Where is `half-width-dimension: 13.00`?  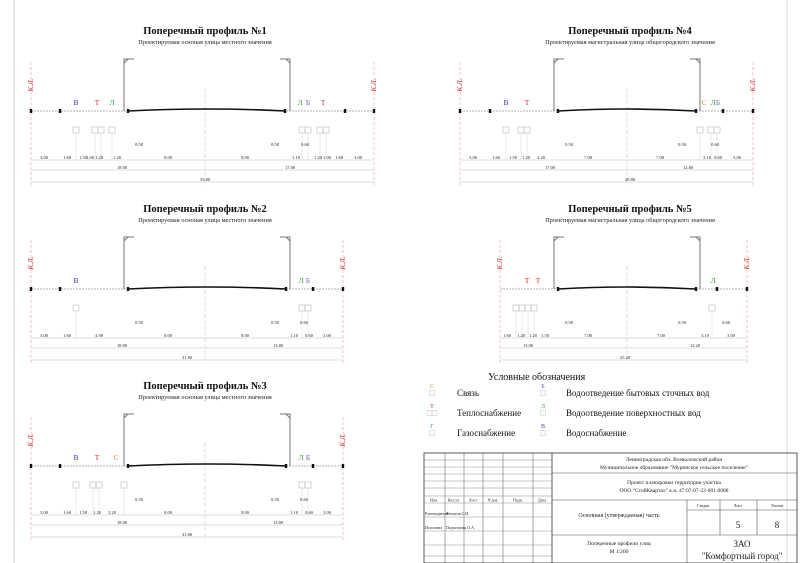 half-width-dimension: 13.00 is located at coordinates (528, 345).